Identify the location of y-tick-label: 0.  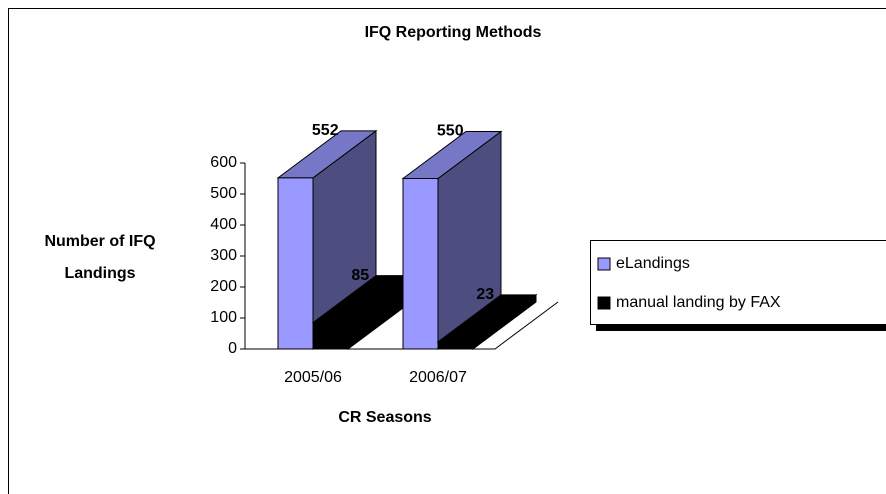
(232, 348).